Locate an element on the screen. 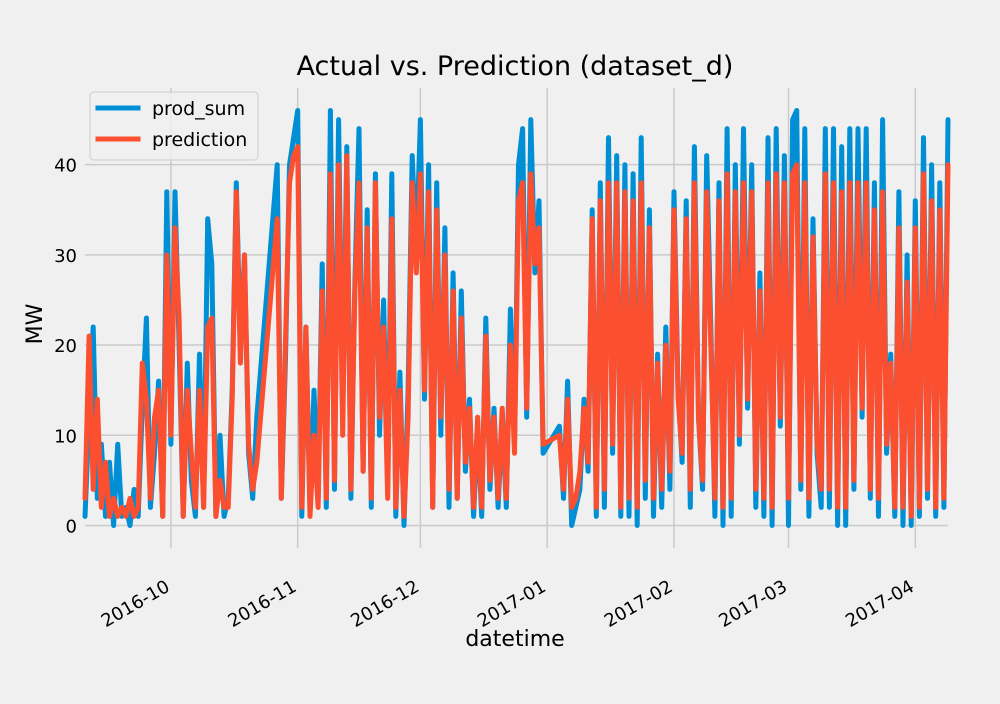 Image resolution: width=1000 pixels, height=704 pixels. legend-label-prod-sum: prod_sum is located at coordinates (198, 109).